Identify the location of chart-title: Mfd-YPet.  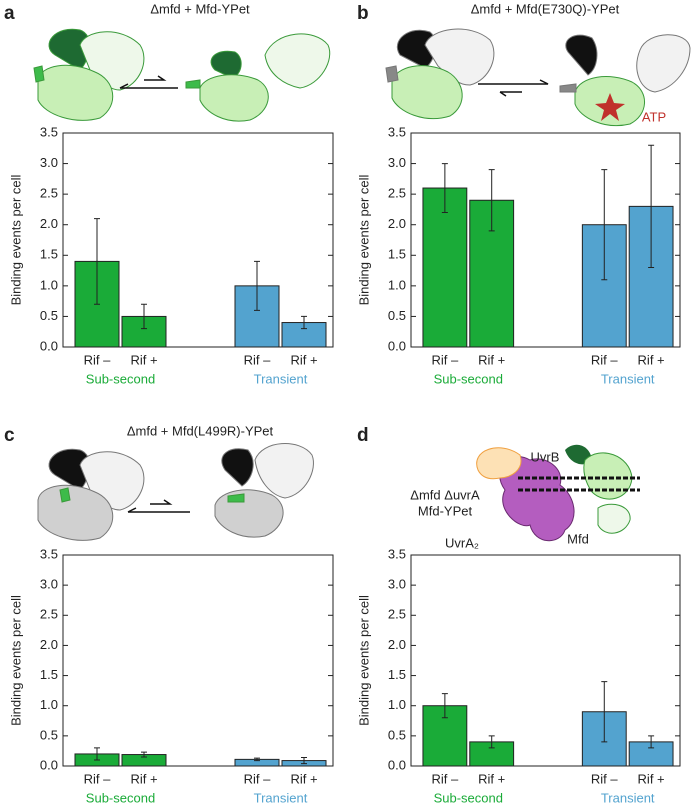
(445, 510).